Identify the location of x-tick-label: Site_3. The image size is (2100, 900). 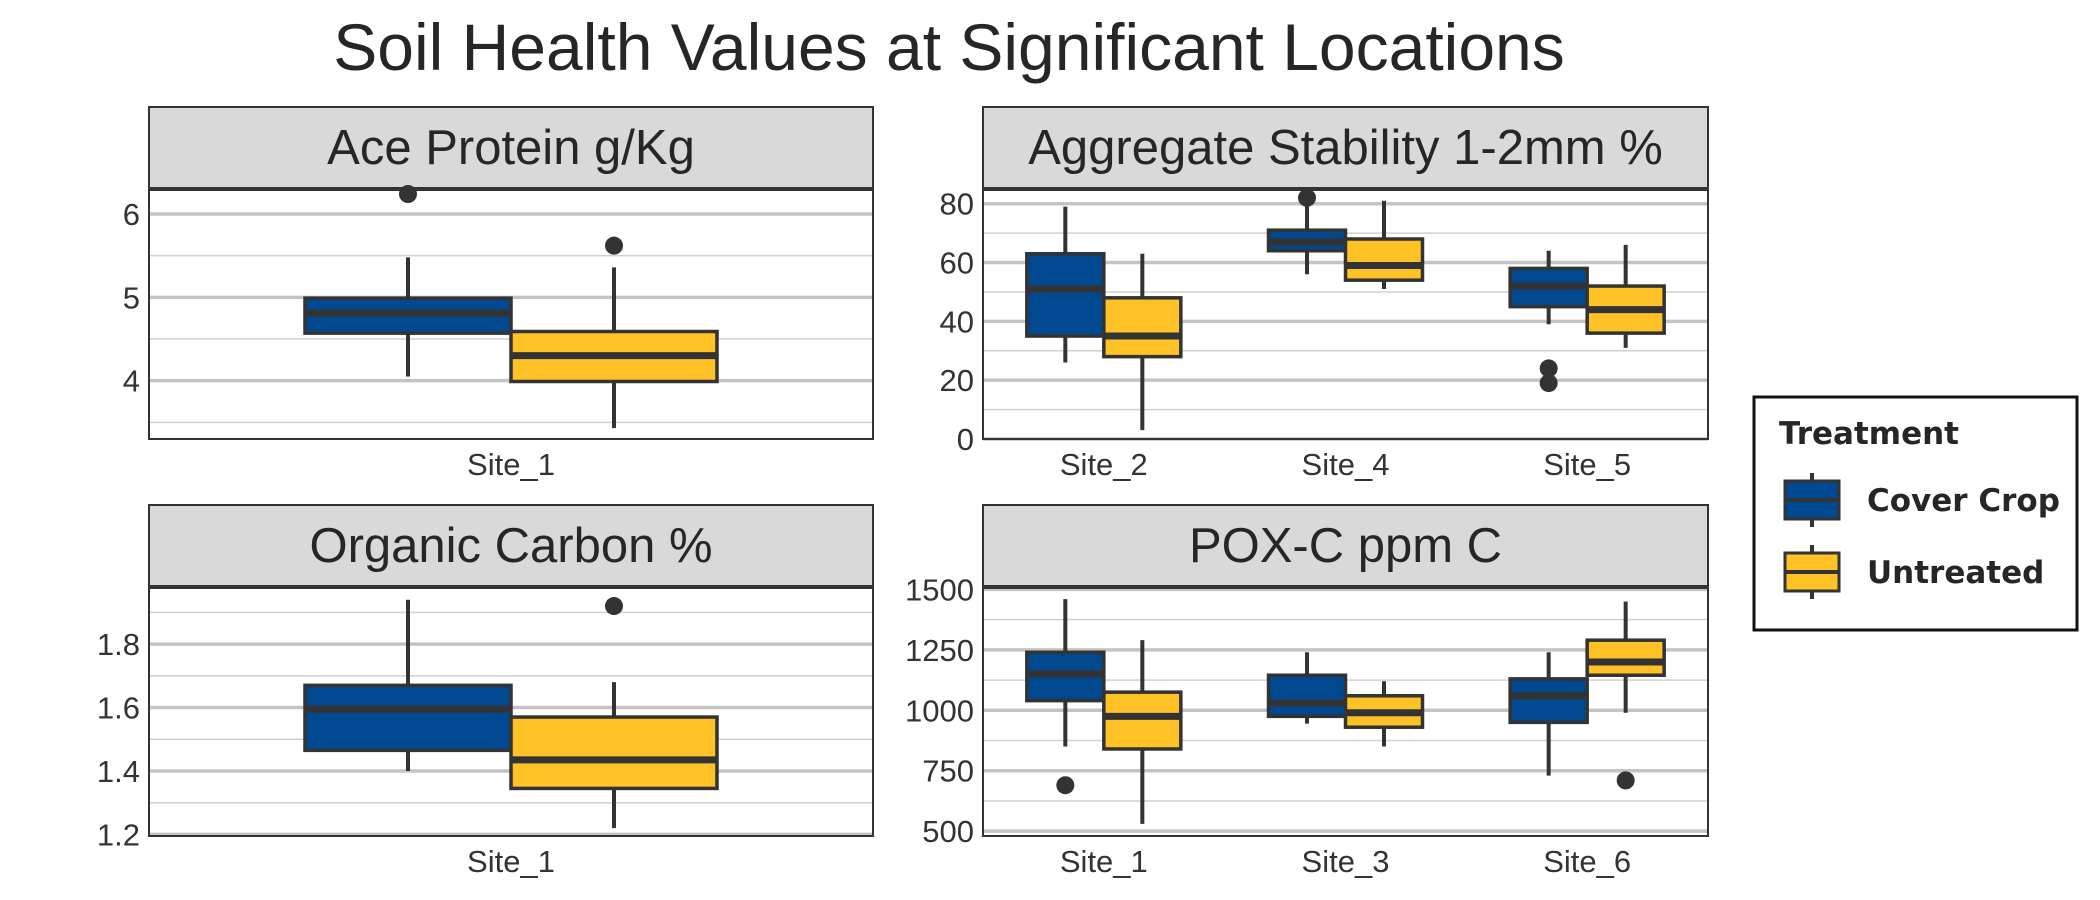
(1346, 861).